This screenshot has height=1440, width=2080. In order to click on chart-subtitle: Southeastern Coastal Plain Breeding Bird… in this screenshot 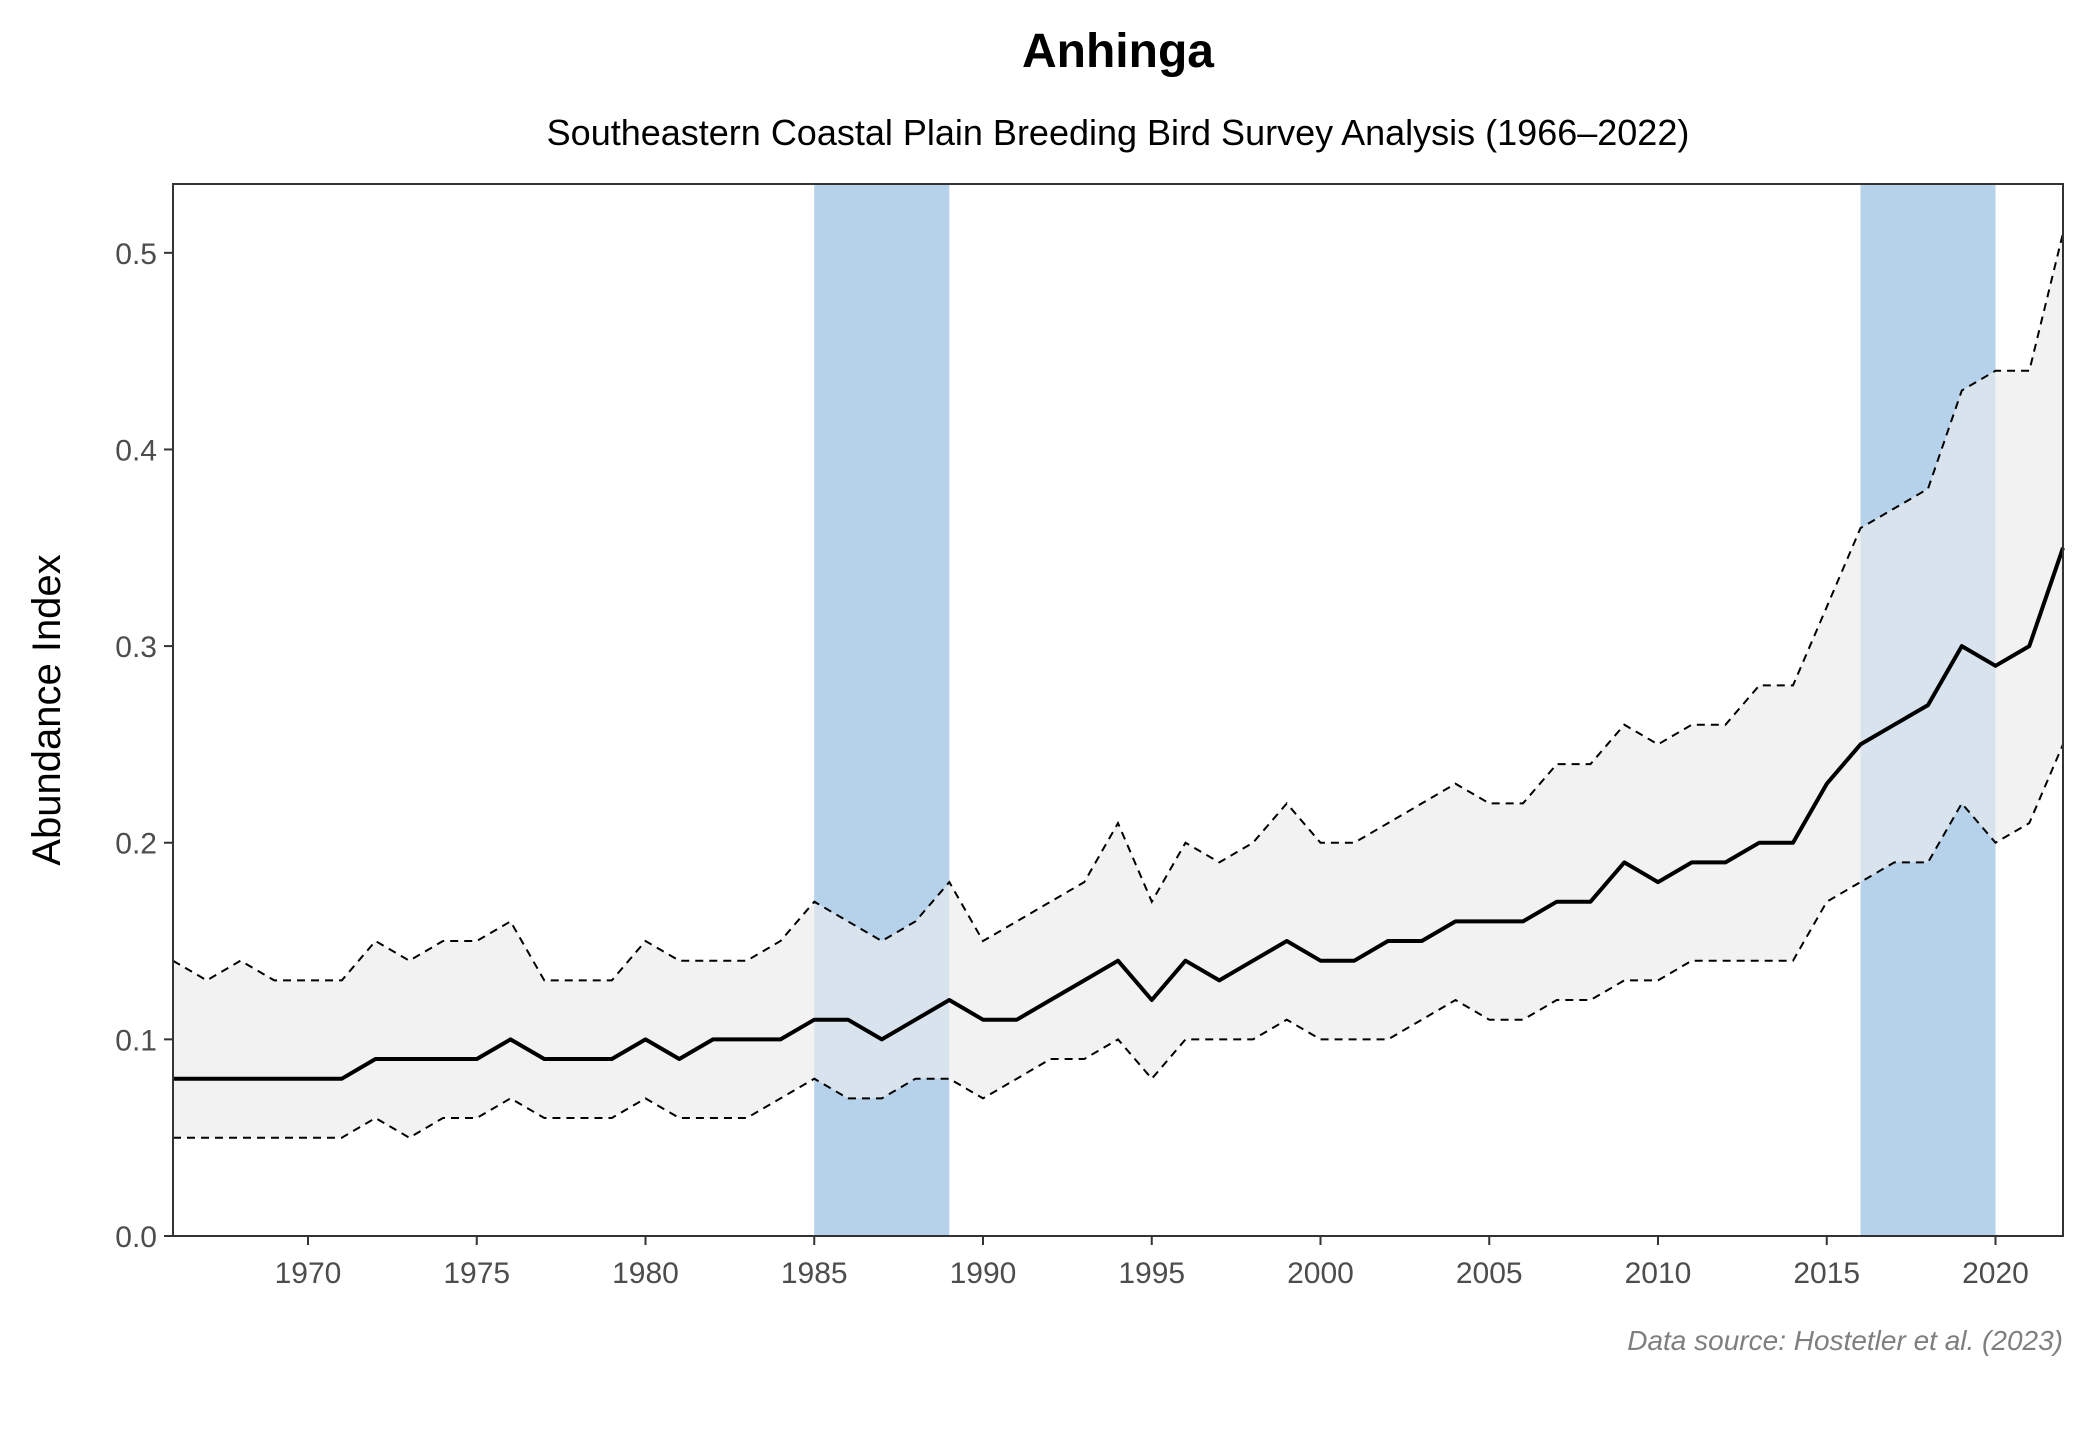, I will do `click(1118, 132)`.